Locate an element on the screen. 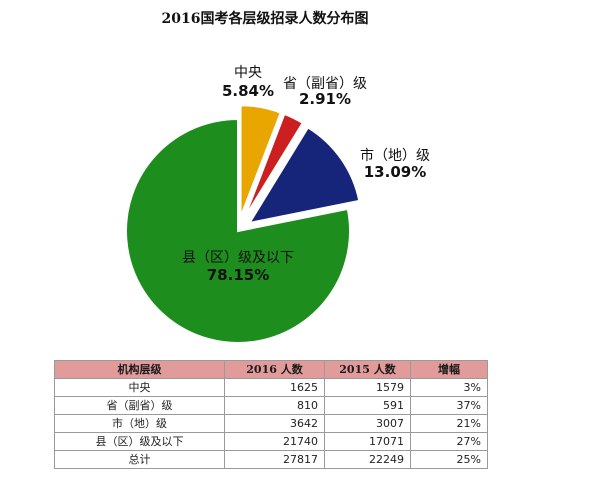 Image resolution: width=615 pixels, height=478 pixels. table-cell: 3642 is located at coordinates (274, 423).